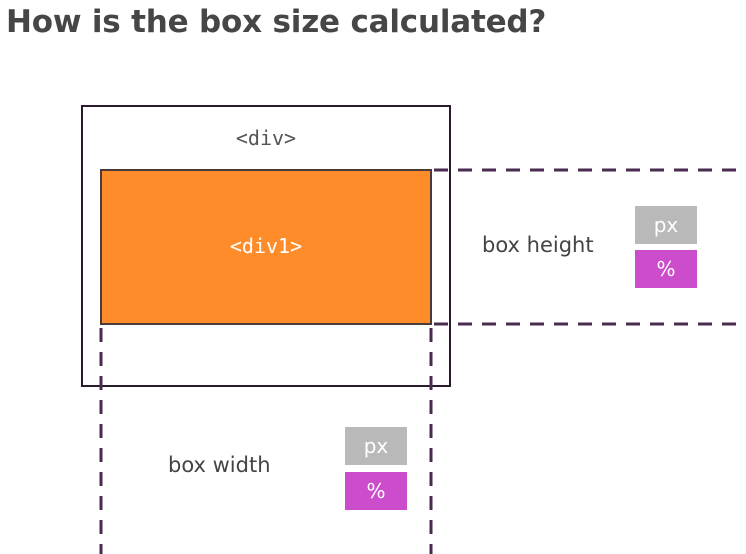 This screenshot has height=554, width=746. What do you see at coordinates (666, 225) in the screenshot?
I see `height-unit-px-badge: px` at bounding box center [666, 225].